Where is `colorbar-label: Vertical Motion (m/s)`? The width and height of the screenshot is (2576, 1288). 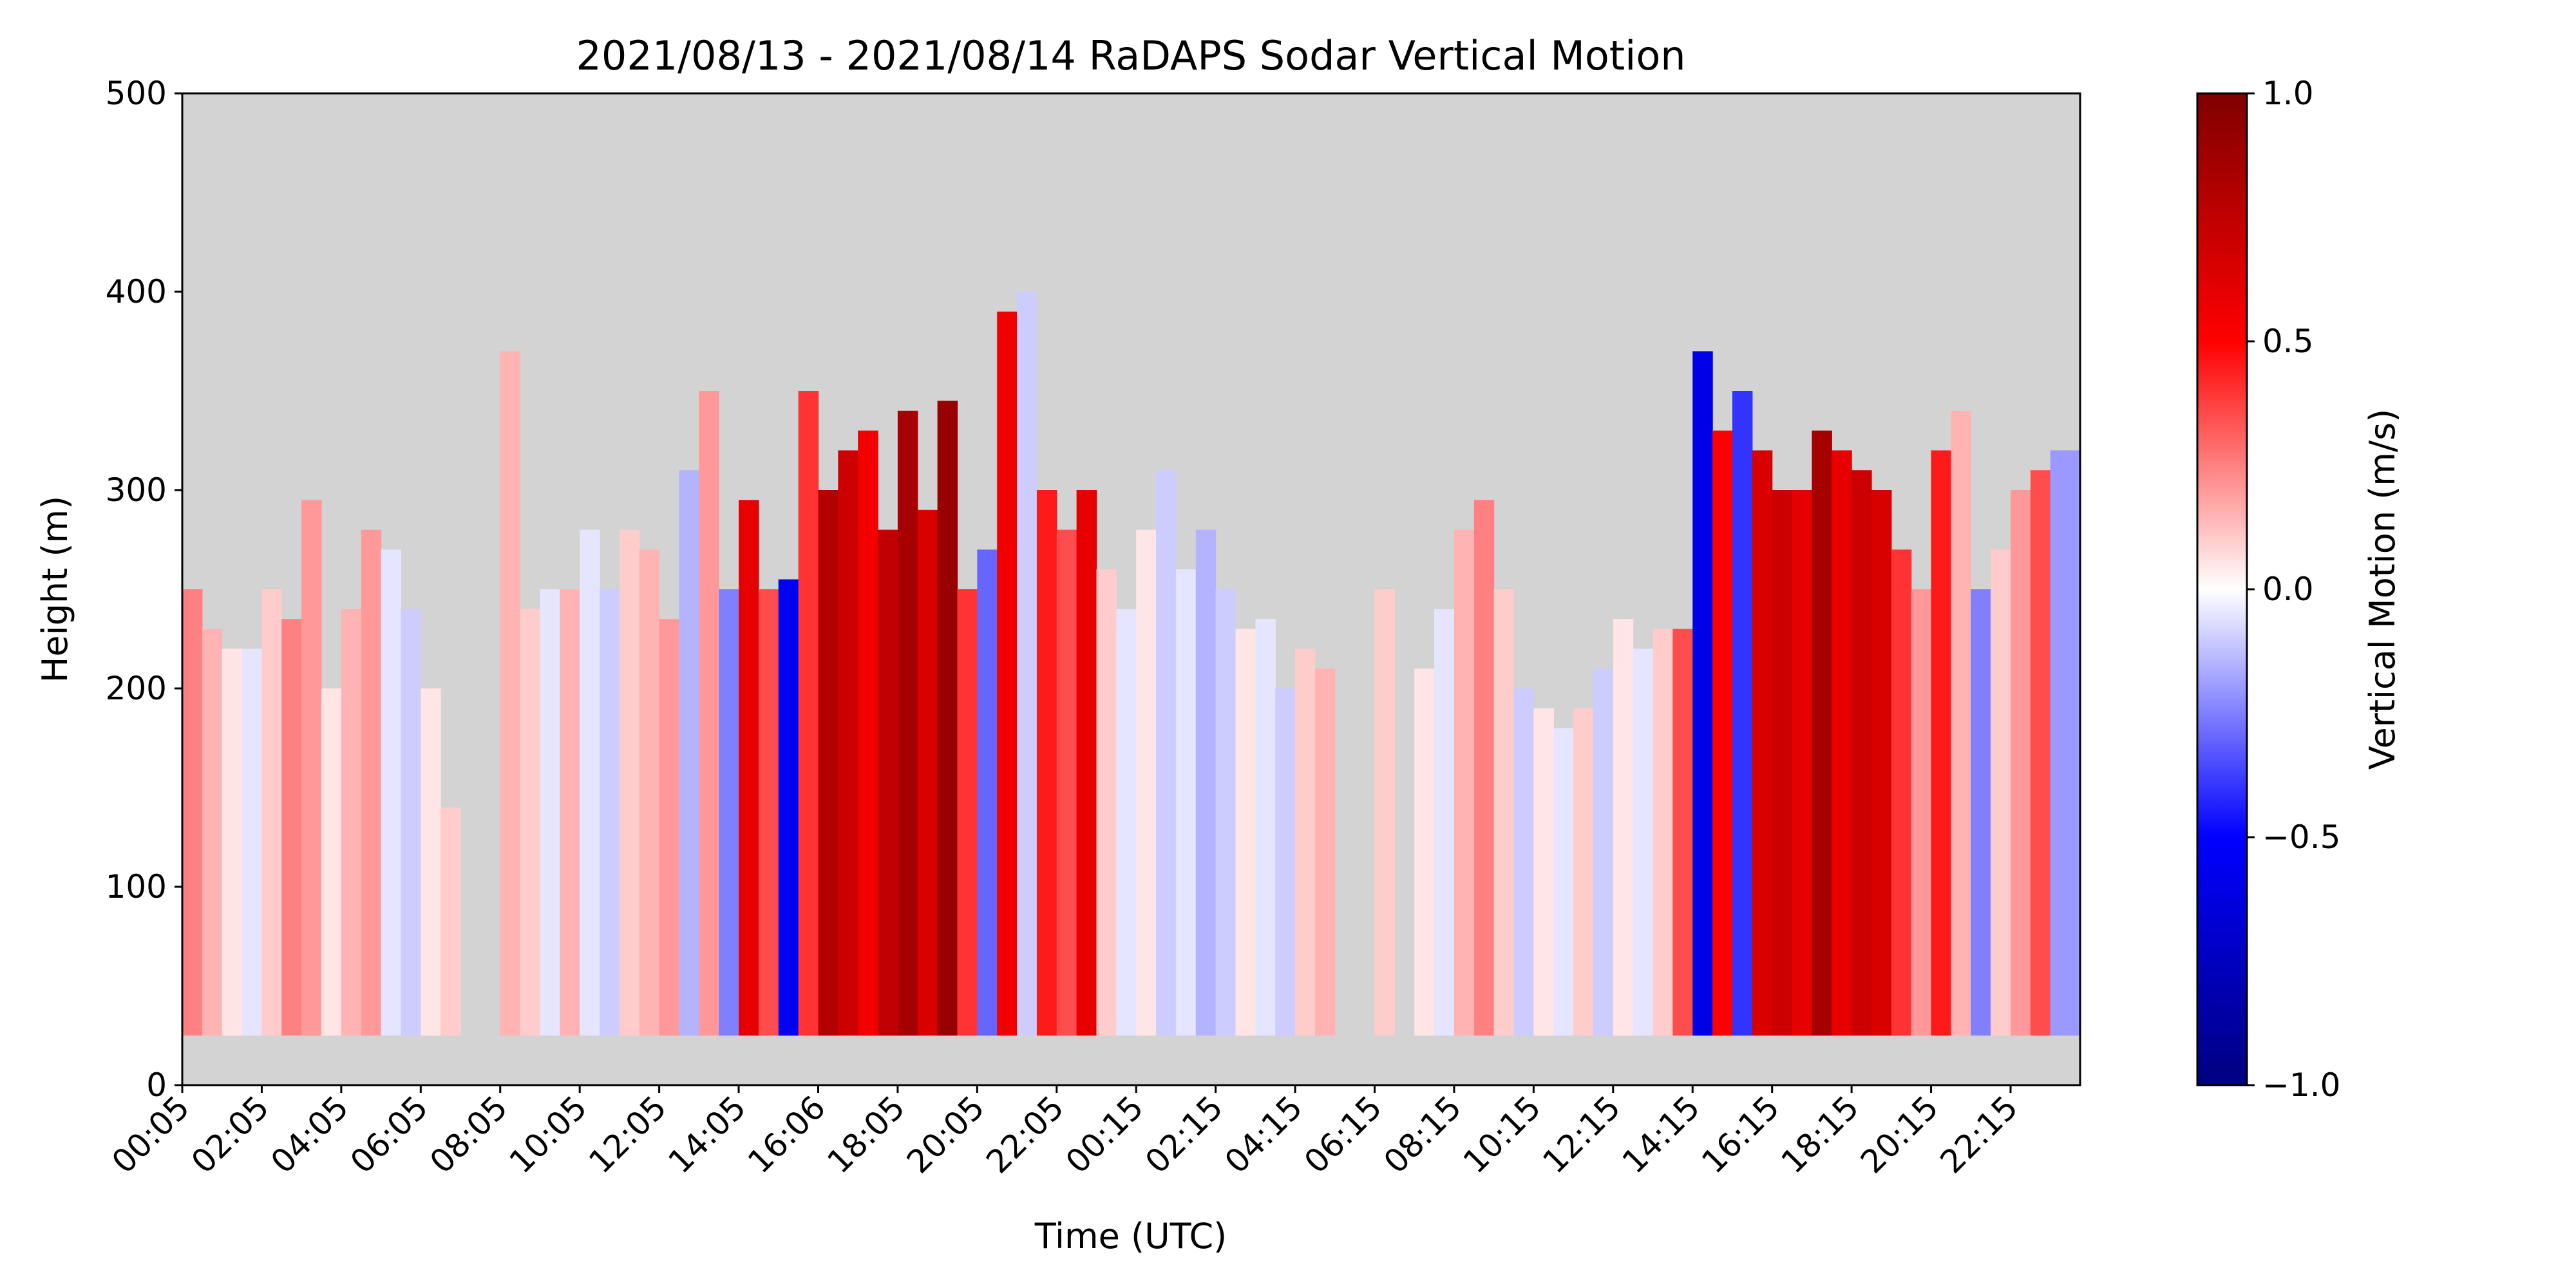 colorbar-label: Vertical Motion (m/s) is located at coordinates (2382, 589).